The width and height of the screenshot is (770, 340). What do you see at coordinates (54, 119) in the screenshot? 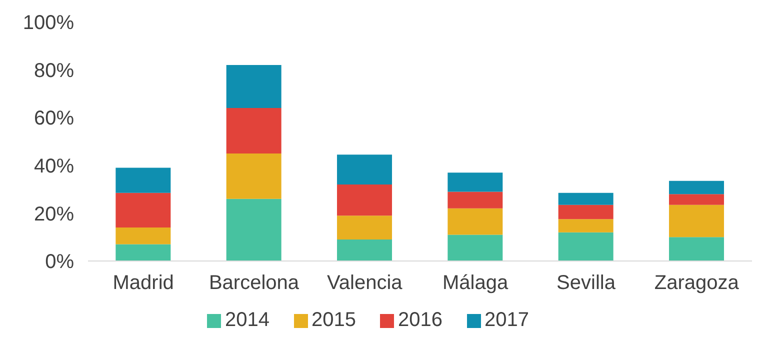
I see `y-tick-label: 60%` at bounding box center [54, 119].